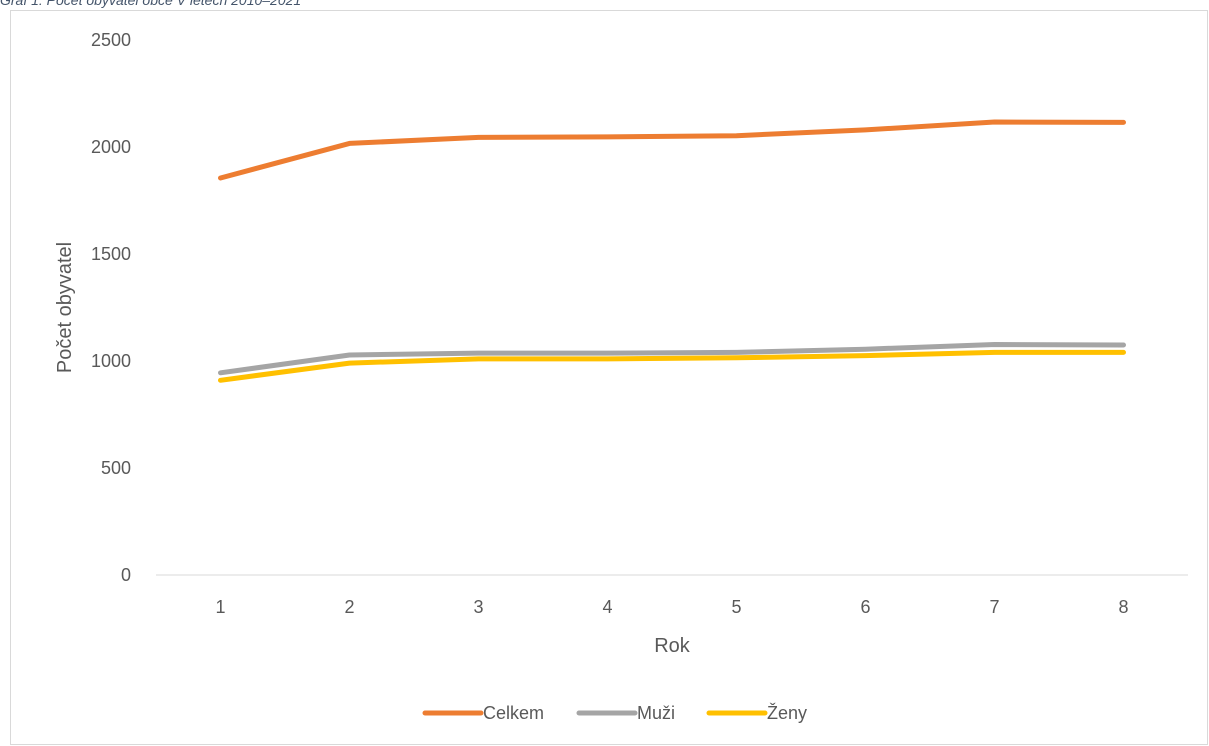 The height and width of the screenshot is (746, 1209). What do you see at coordinates (111, 40) in the screenshot?
I see `y-tick-label: 2500` at bounding box center [111, 40].